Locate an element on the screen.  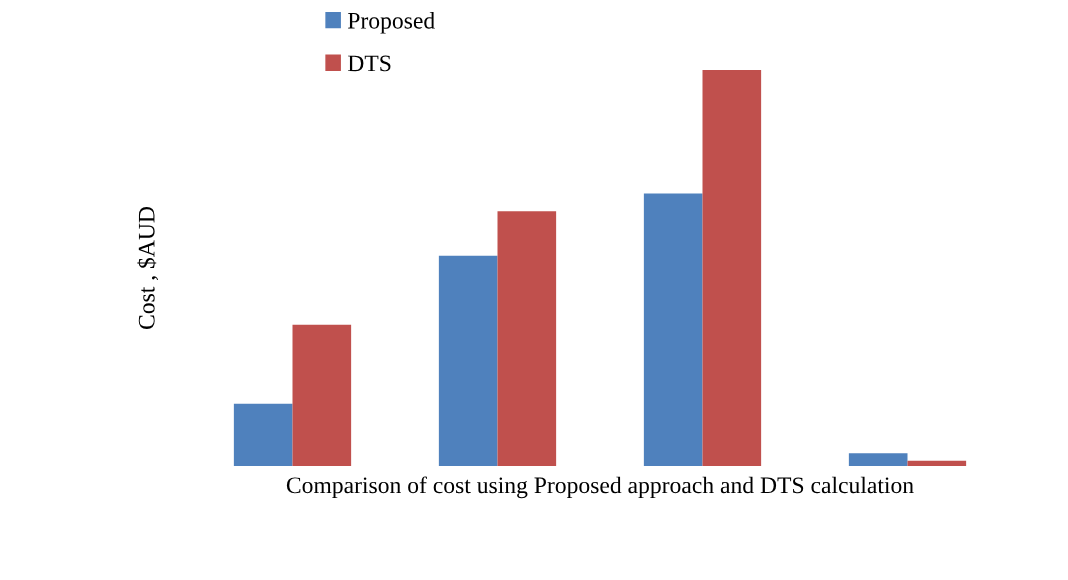
y-axis-title: Cost , $AUD is located at coordinates (148, 268).